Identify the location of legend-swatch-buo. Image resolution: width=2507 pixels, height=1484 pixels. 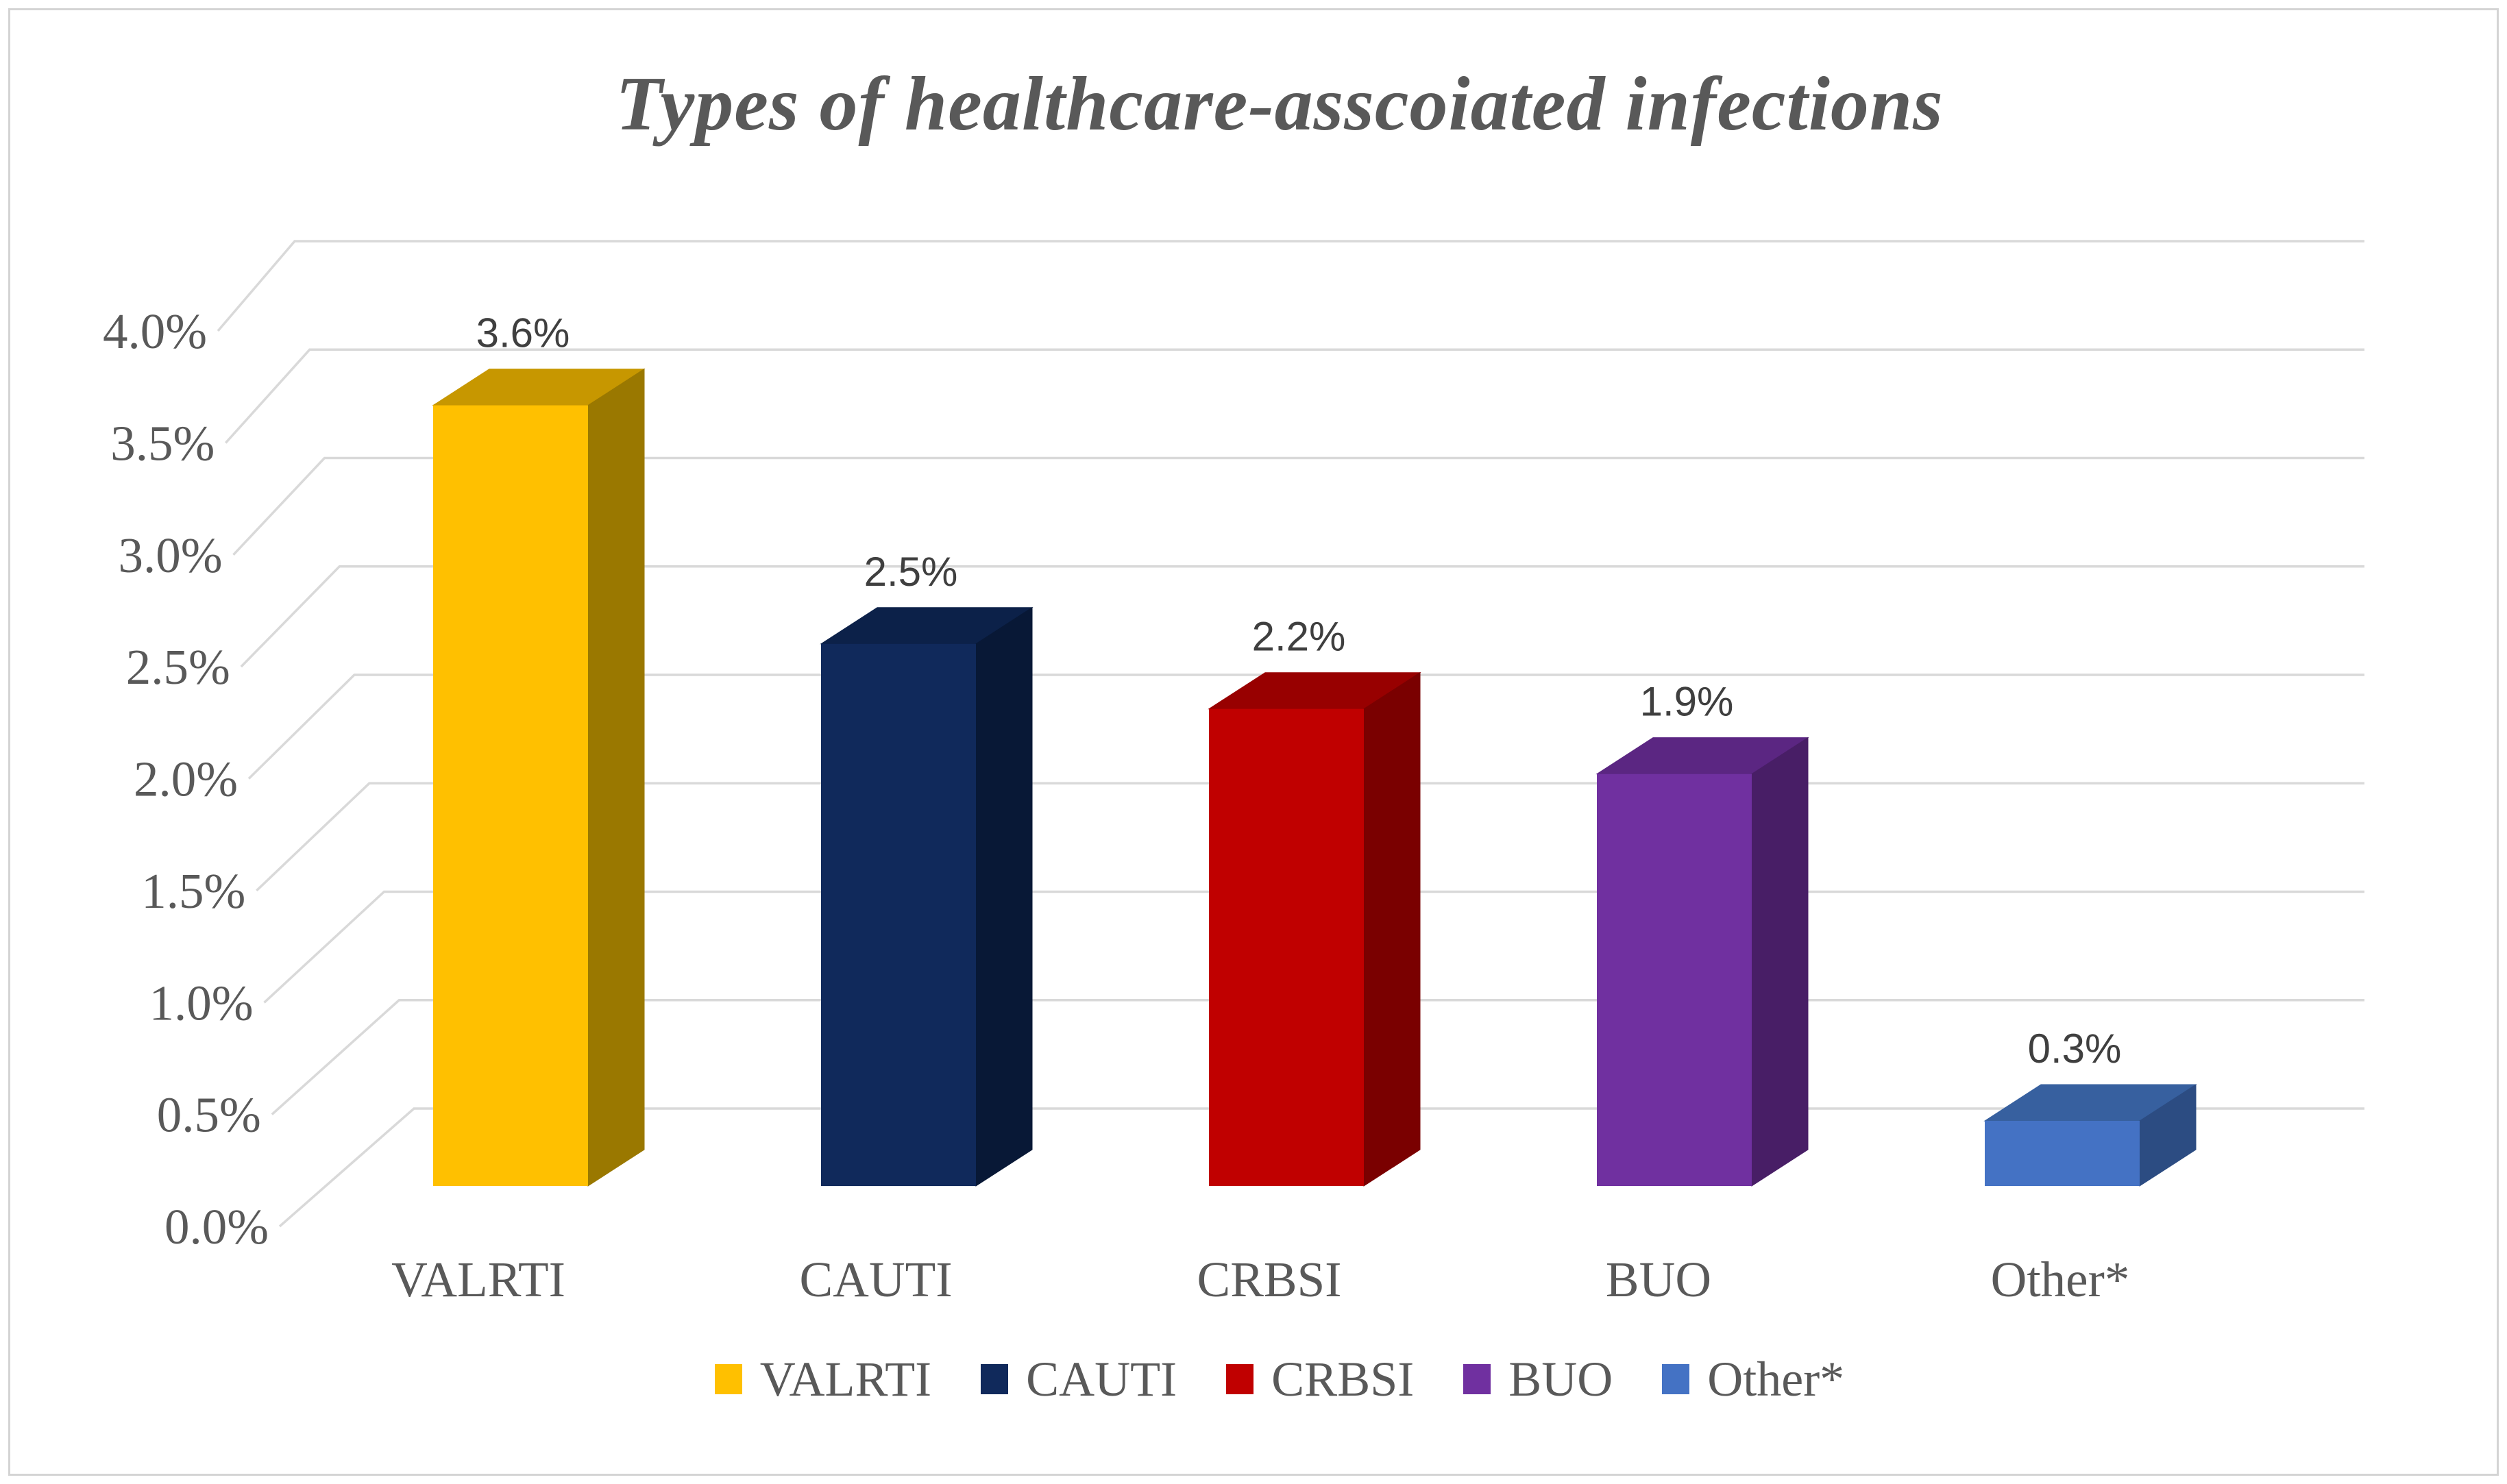
(1477, 1379).